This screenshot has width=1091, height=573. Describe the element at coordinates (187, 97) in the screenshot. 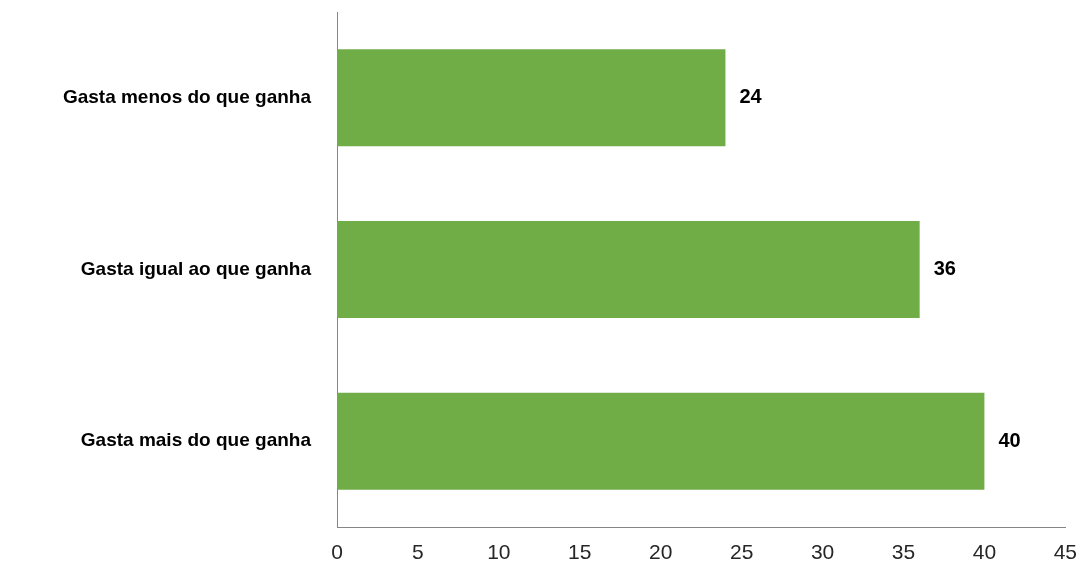

I see `y-tick-label: Gasta menos do que ganha` at that location.